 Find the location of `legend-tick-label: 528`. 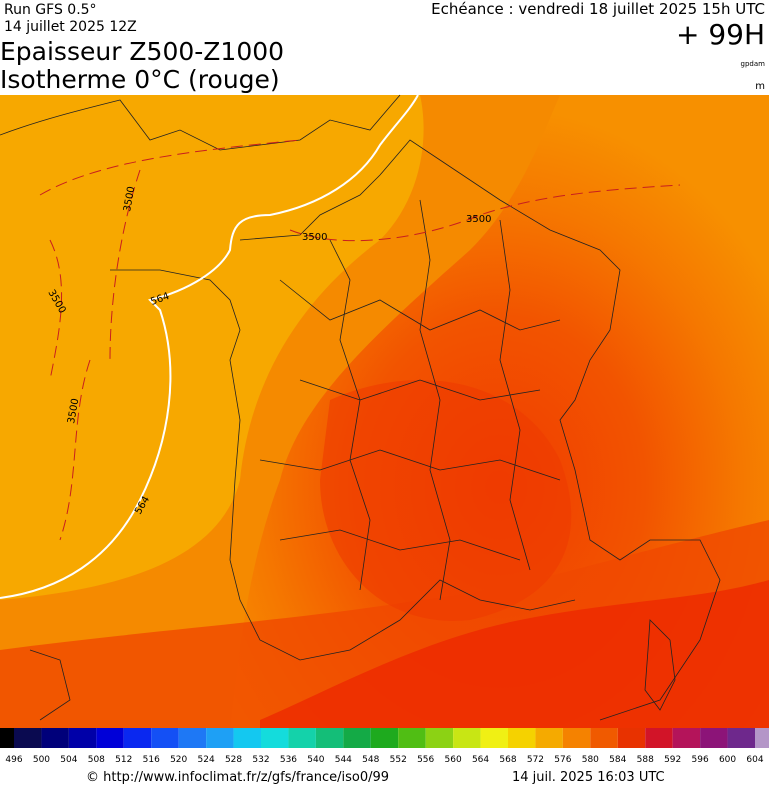

legend-tick-label: 528 is located at coordinates (233, 760).